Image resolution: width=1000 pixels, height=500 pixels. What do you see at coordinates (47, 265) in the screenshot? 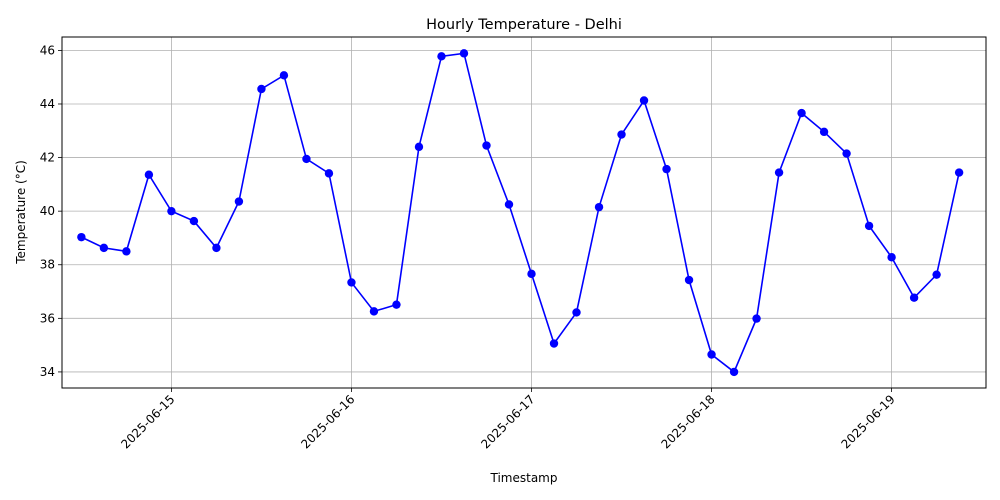
I see `y-tick-label: 38` at bounding box center [47, 265].